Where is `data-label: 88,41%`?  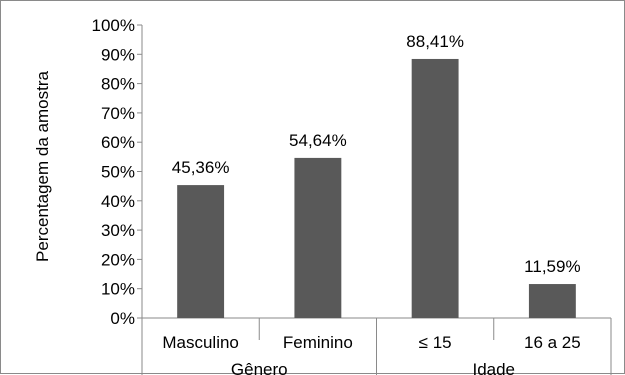
data-label: 88,41% is located at coordinates (435, 41).